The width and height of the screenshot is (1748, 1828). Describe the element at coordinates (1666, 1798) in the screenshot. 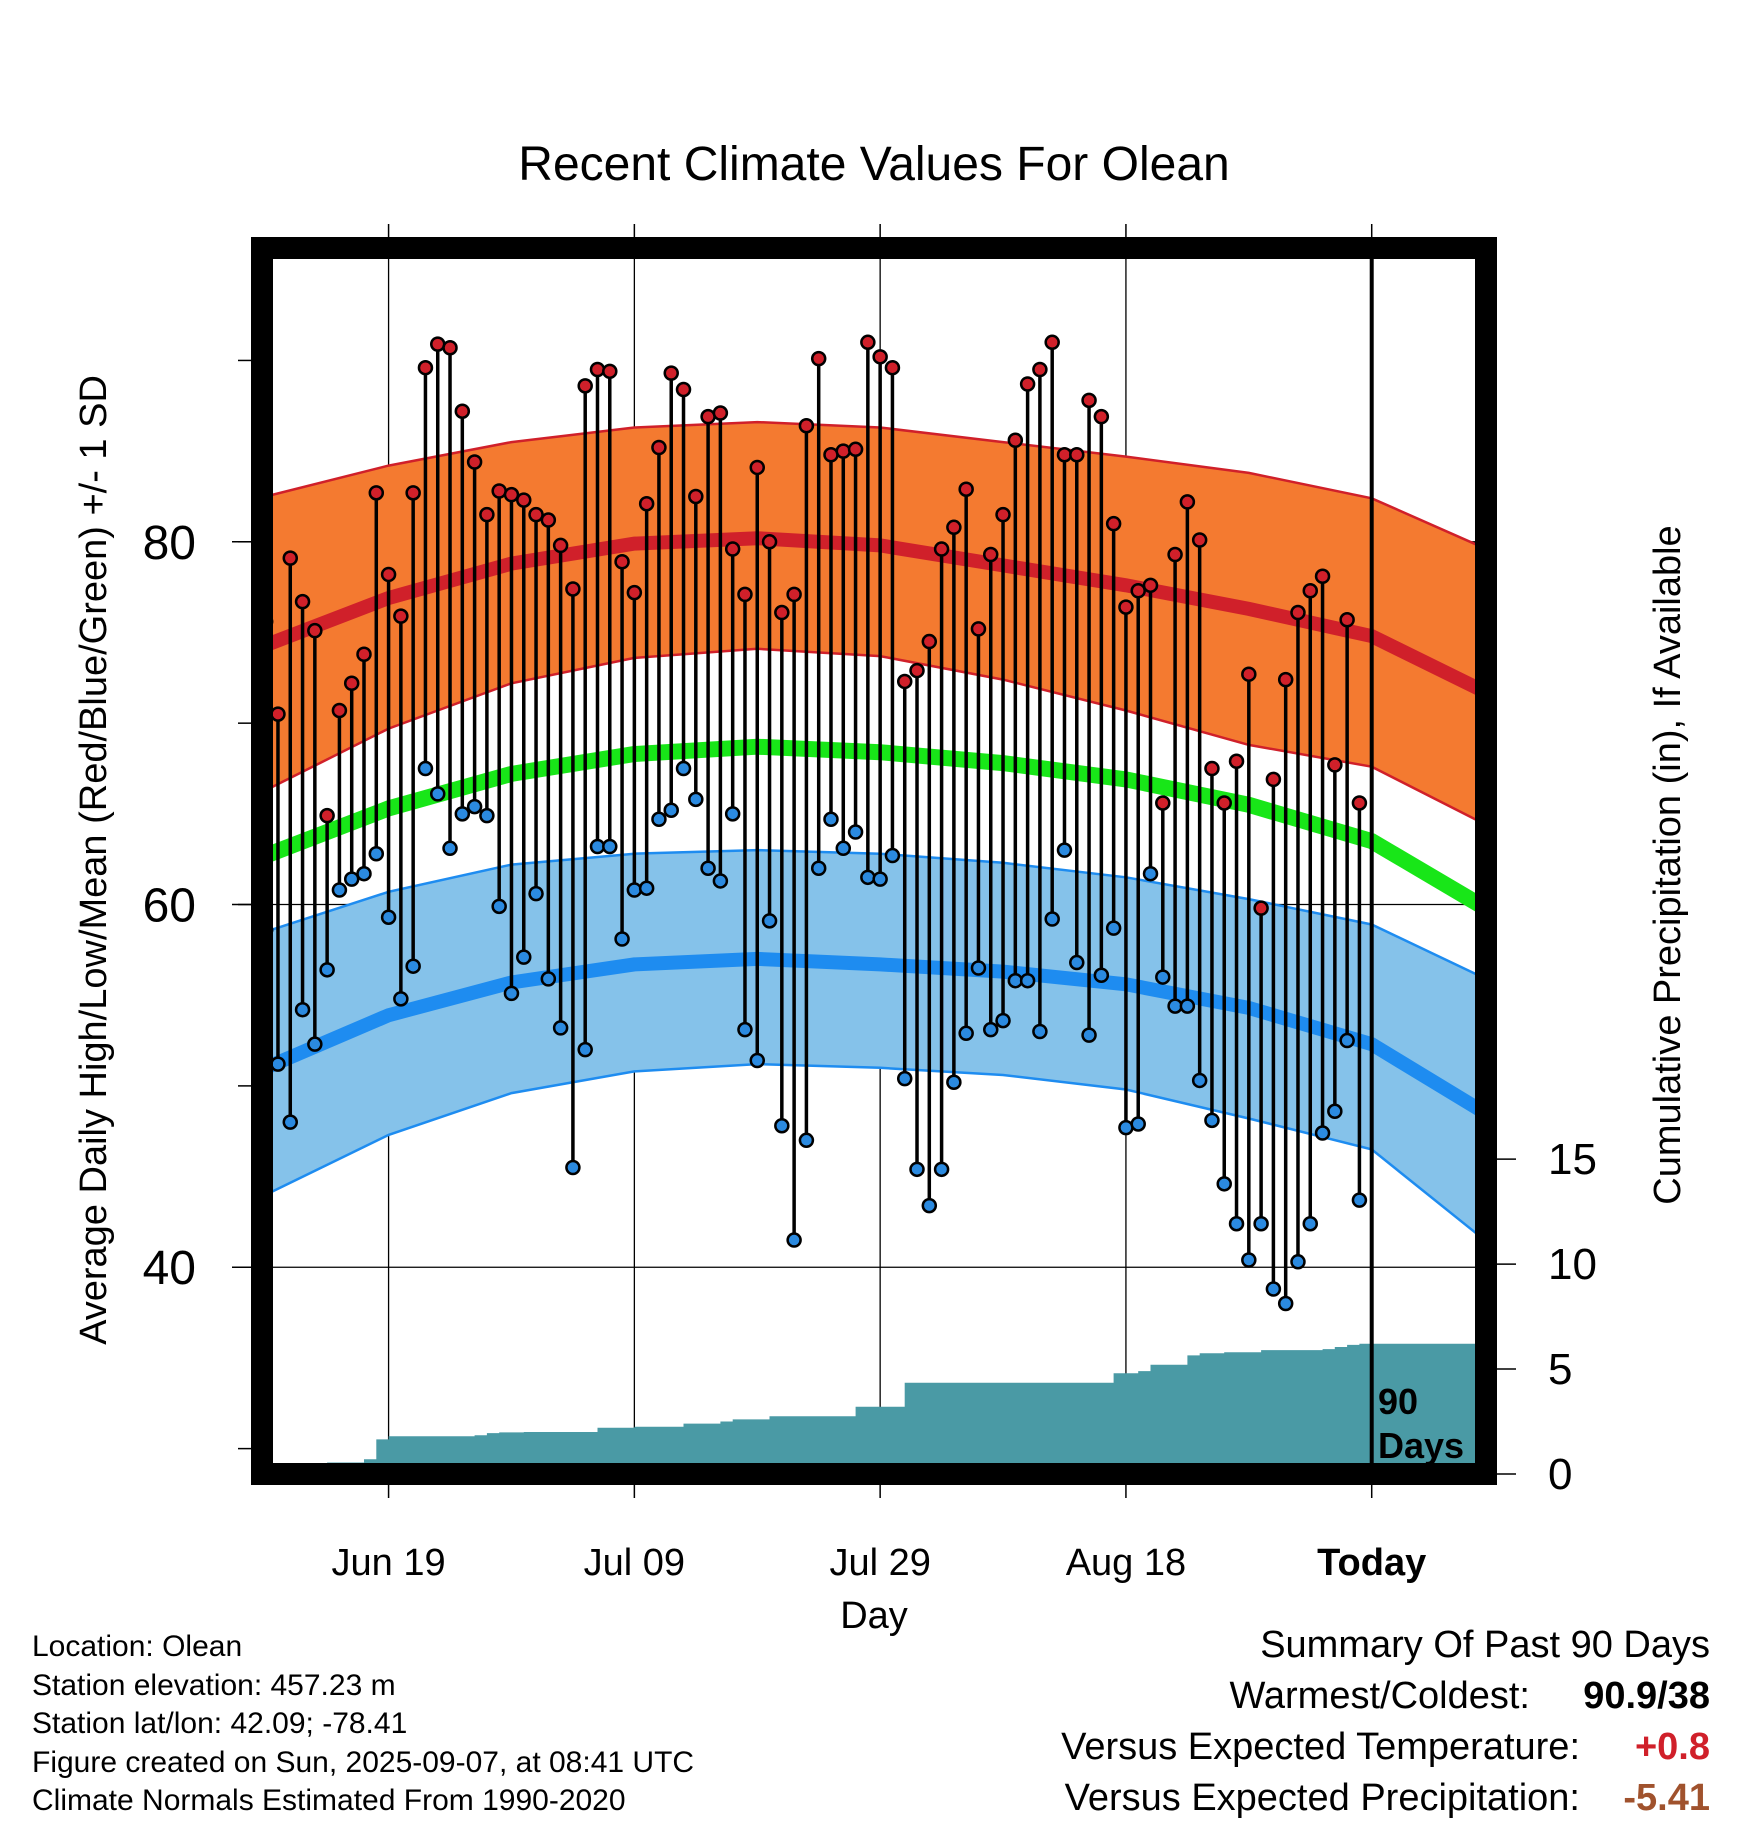

I see `precipitation-anomaly-value: -5.41` at that location.